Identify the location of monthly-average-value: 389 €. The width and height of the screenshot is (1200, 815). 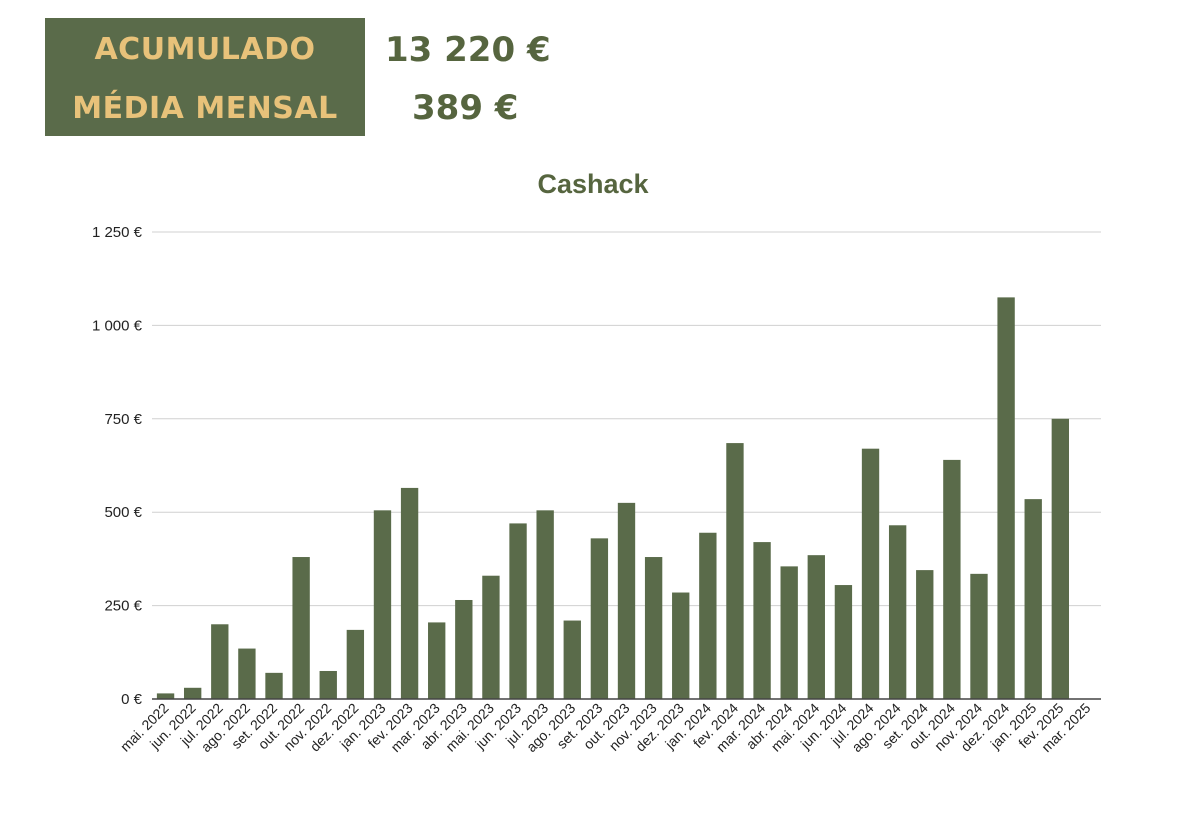
(465, 108).